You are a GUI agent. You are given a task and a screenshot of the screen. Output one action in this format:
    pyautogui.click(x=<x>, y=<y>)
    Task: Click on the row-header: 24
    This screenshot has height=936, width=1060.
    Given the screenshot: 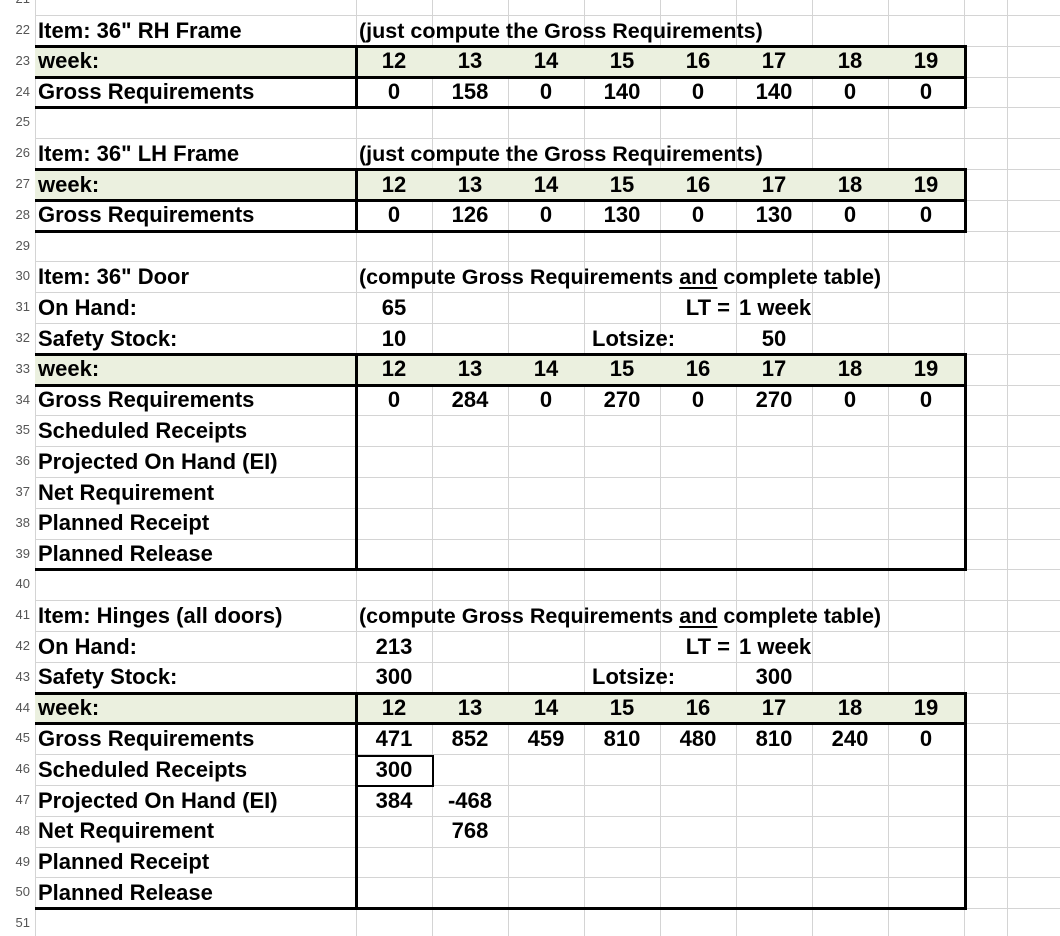 What is the action you would take?
    pyautogui.click(x=22, y=91)
    